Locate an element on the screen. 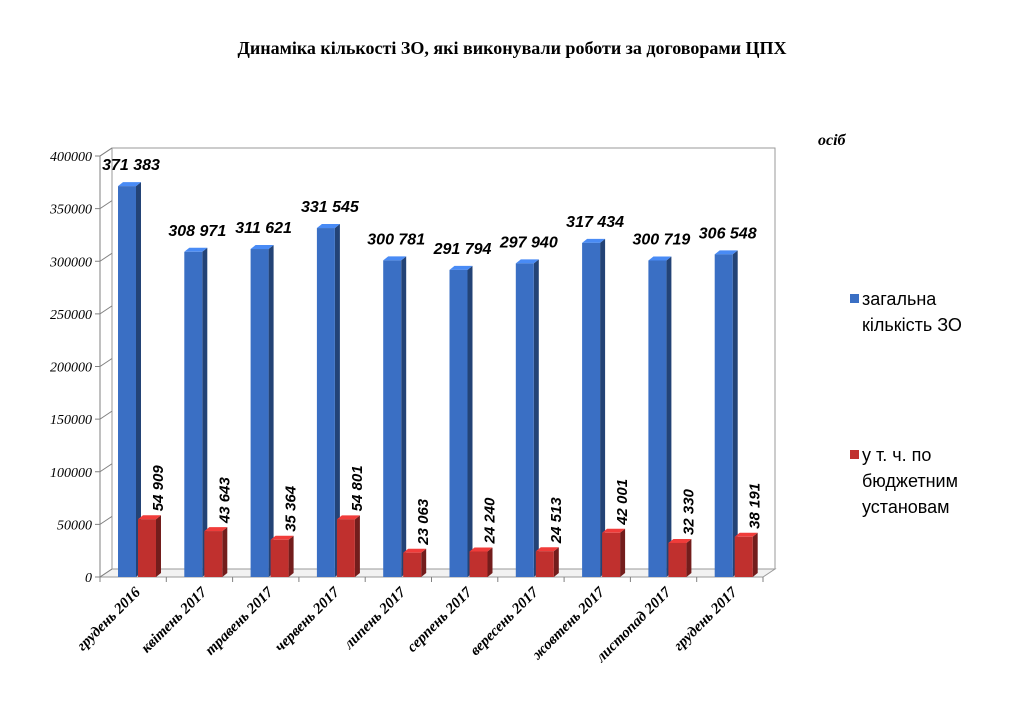  legend-item-total: загальна кількість ЗО is located at coordinates (926, 312).